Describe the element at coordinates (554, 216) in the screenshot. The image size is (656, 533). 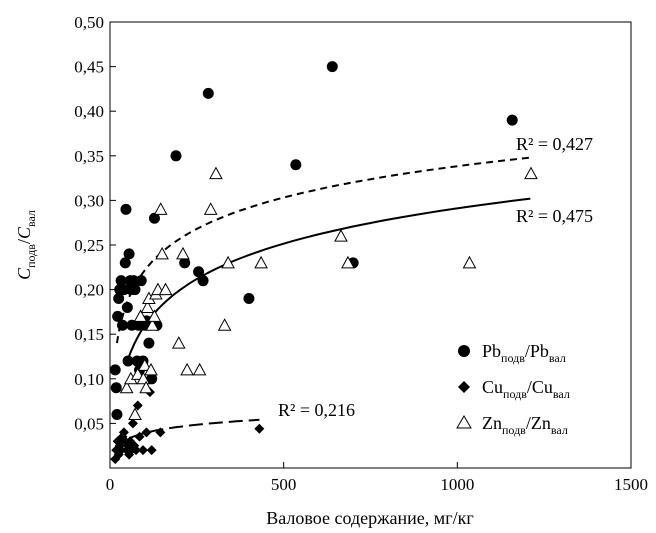
I see `r2-label-pb: R² = 0,475` at that location.